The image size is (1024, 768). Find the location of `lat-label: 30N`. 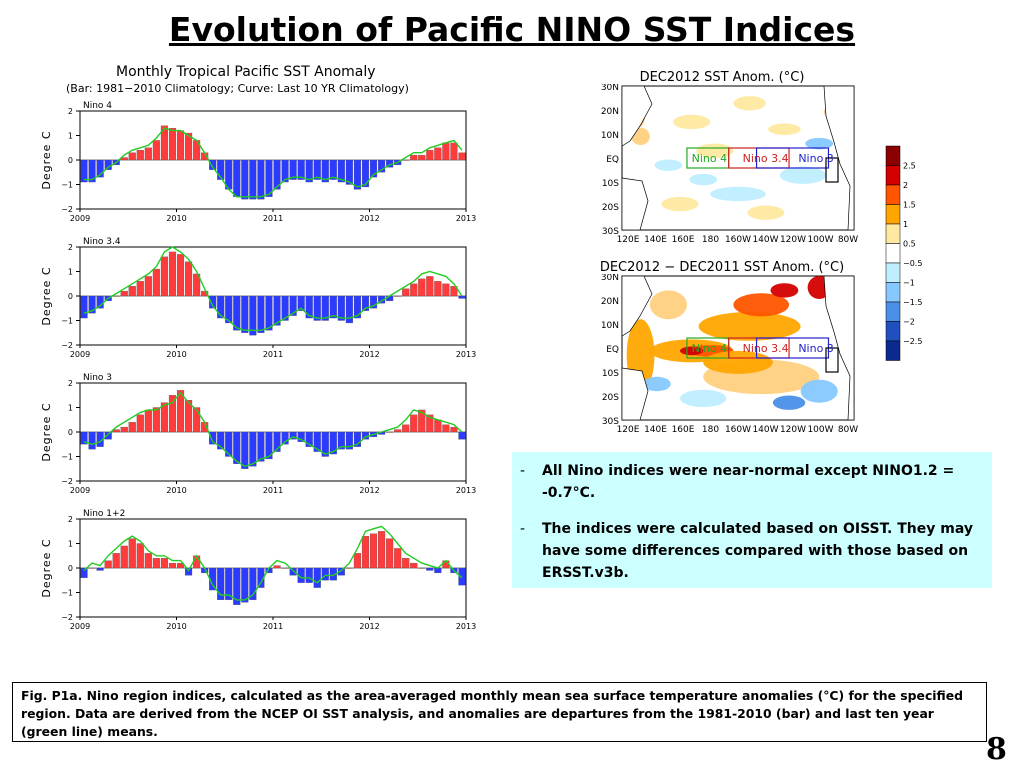

lat-label: 30N is located at coordinates (610, 278).